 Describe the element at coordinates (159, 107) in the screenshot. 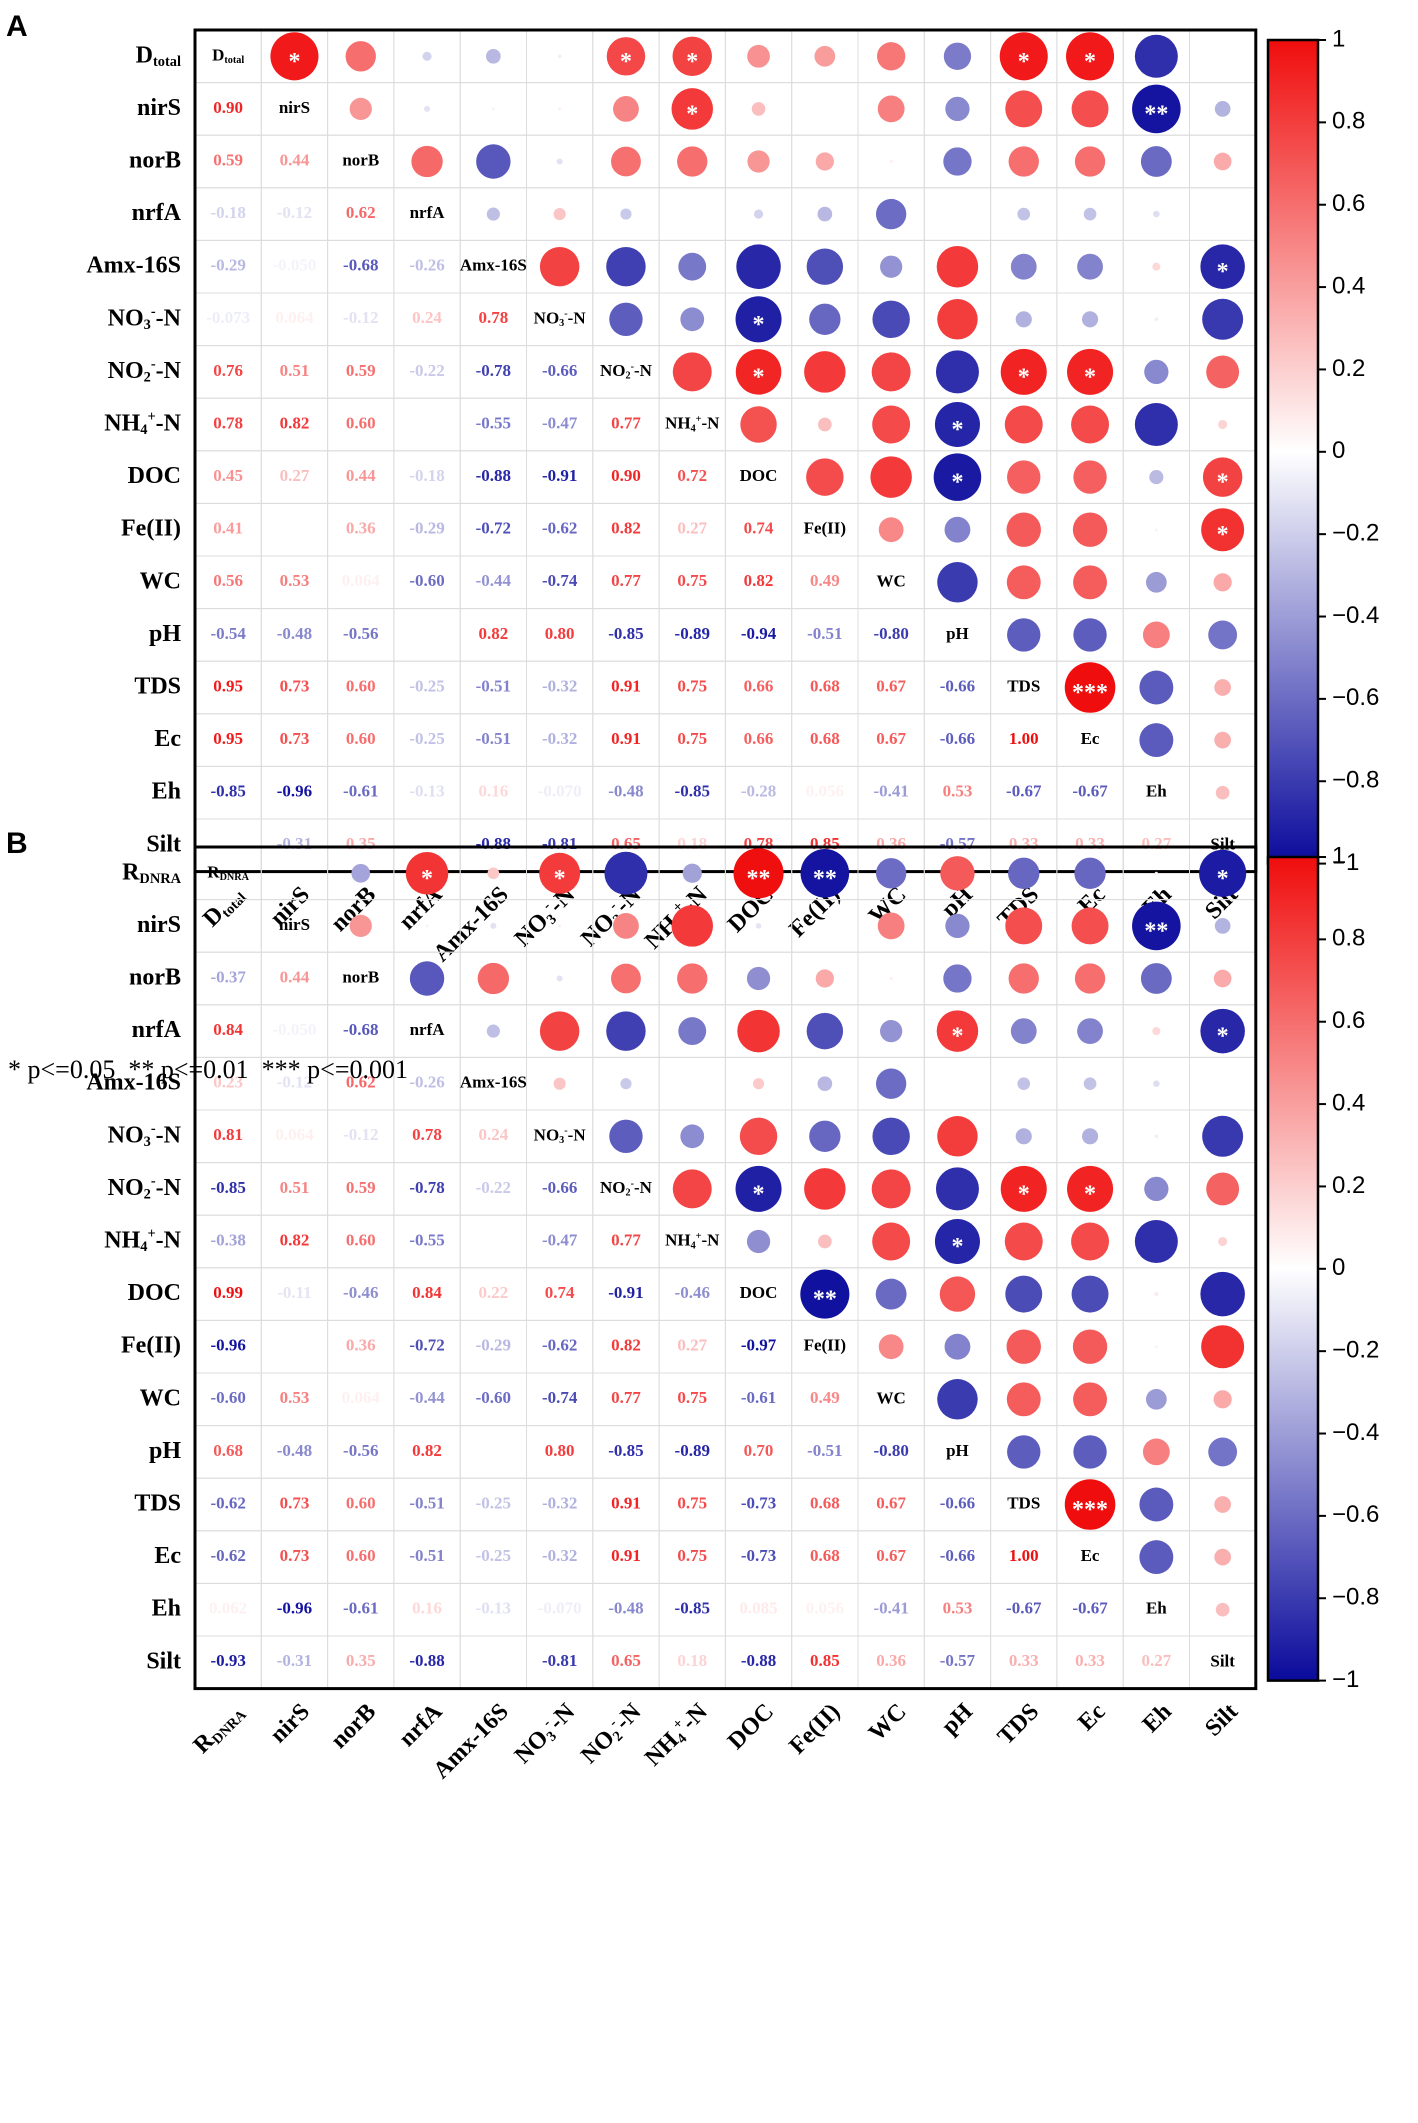

I see `row-label: nirS` at that location.